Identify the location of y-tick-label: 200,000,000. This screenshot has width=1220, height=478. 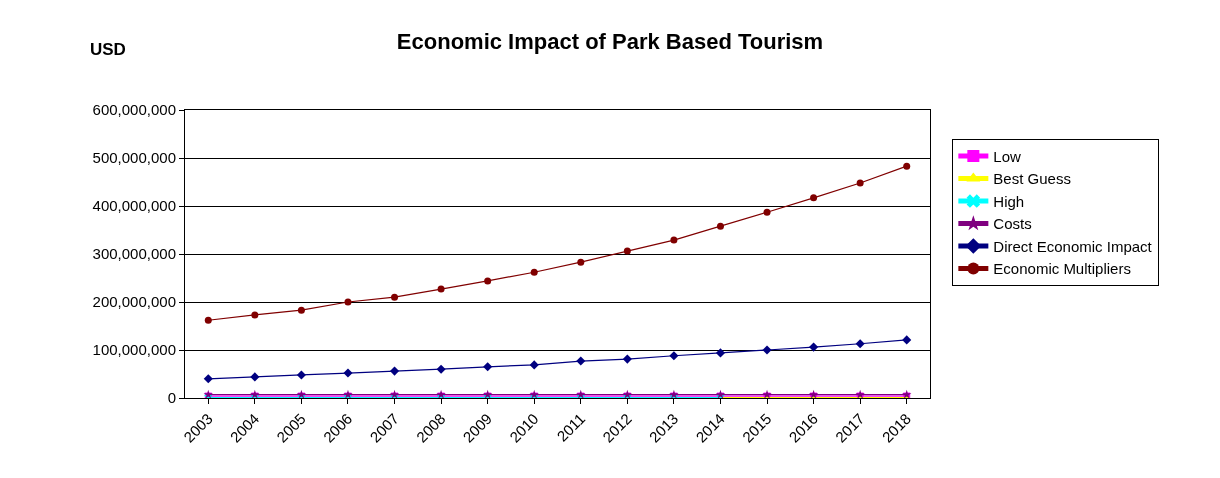
(134, 302).